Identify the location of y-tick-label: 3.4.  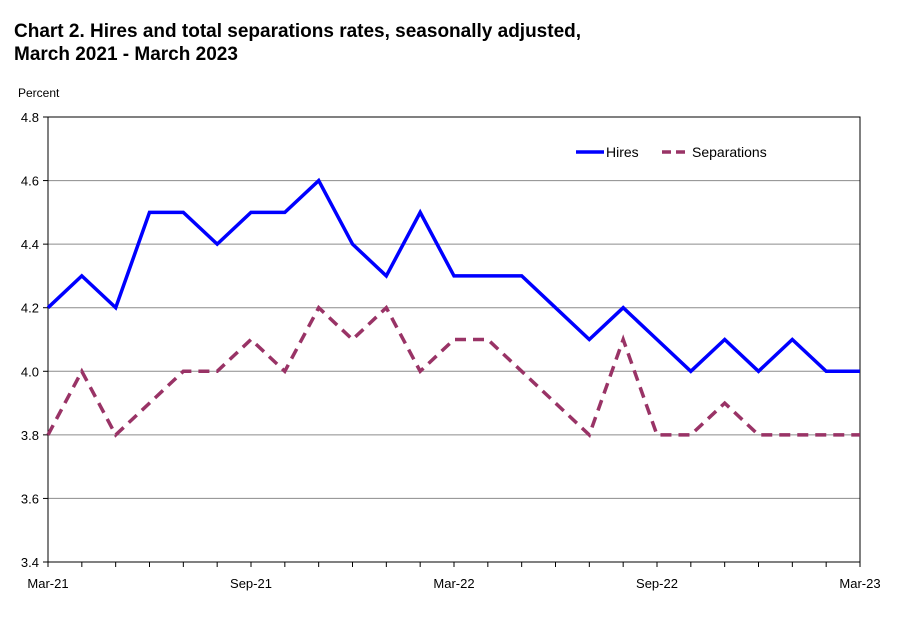
(30, 562).